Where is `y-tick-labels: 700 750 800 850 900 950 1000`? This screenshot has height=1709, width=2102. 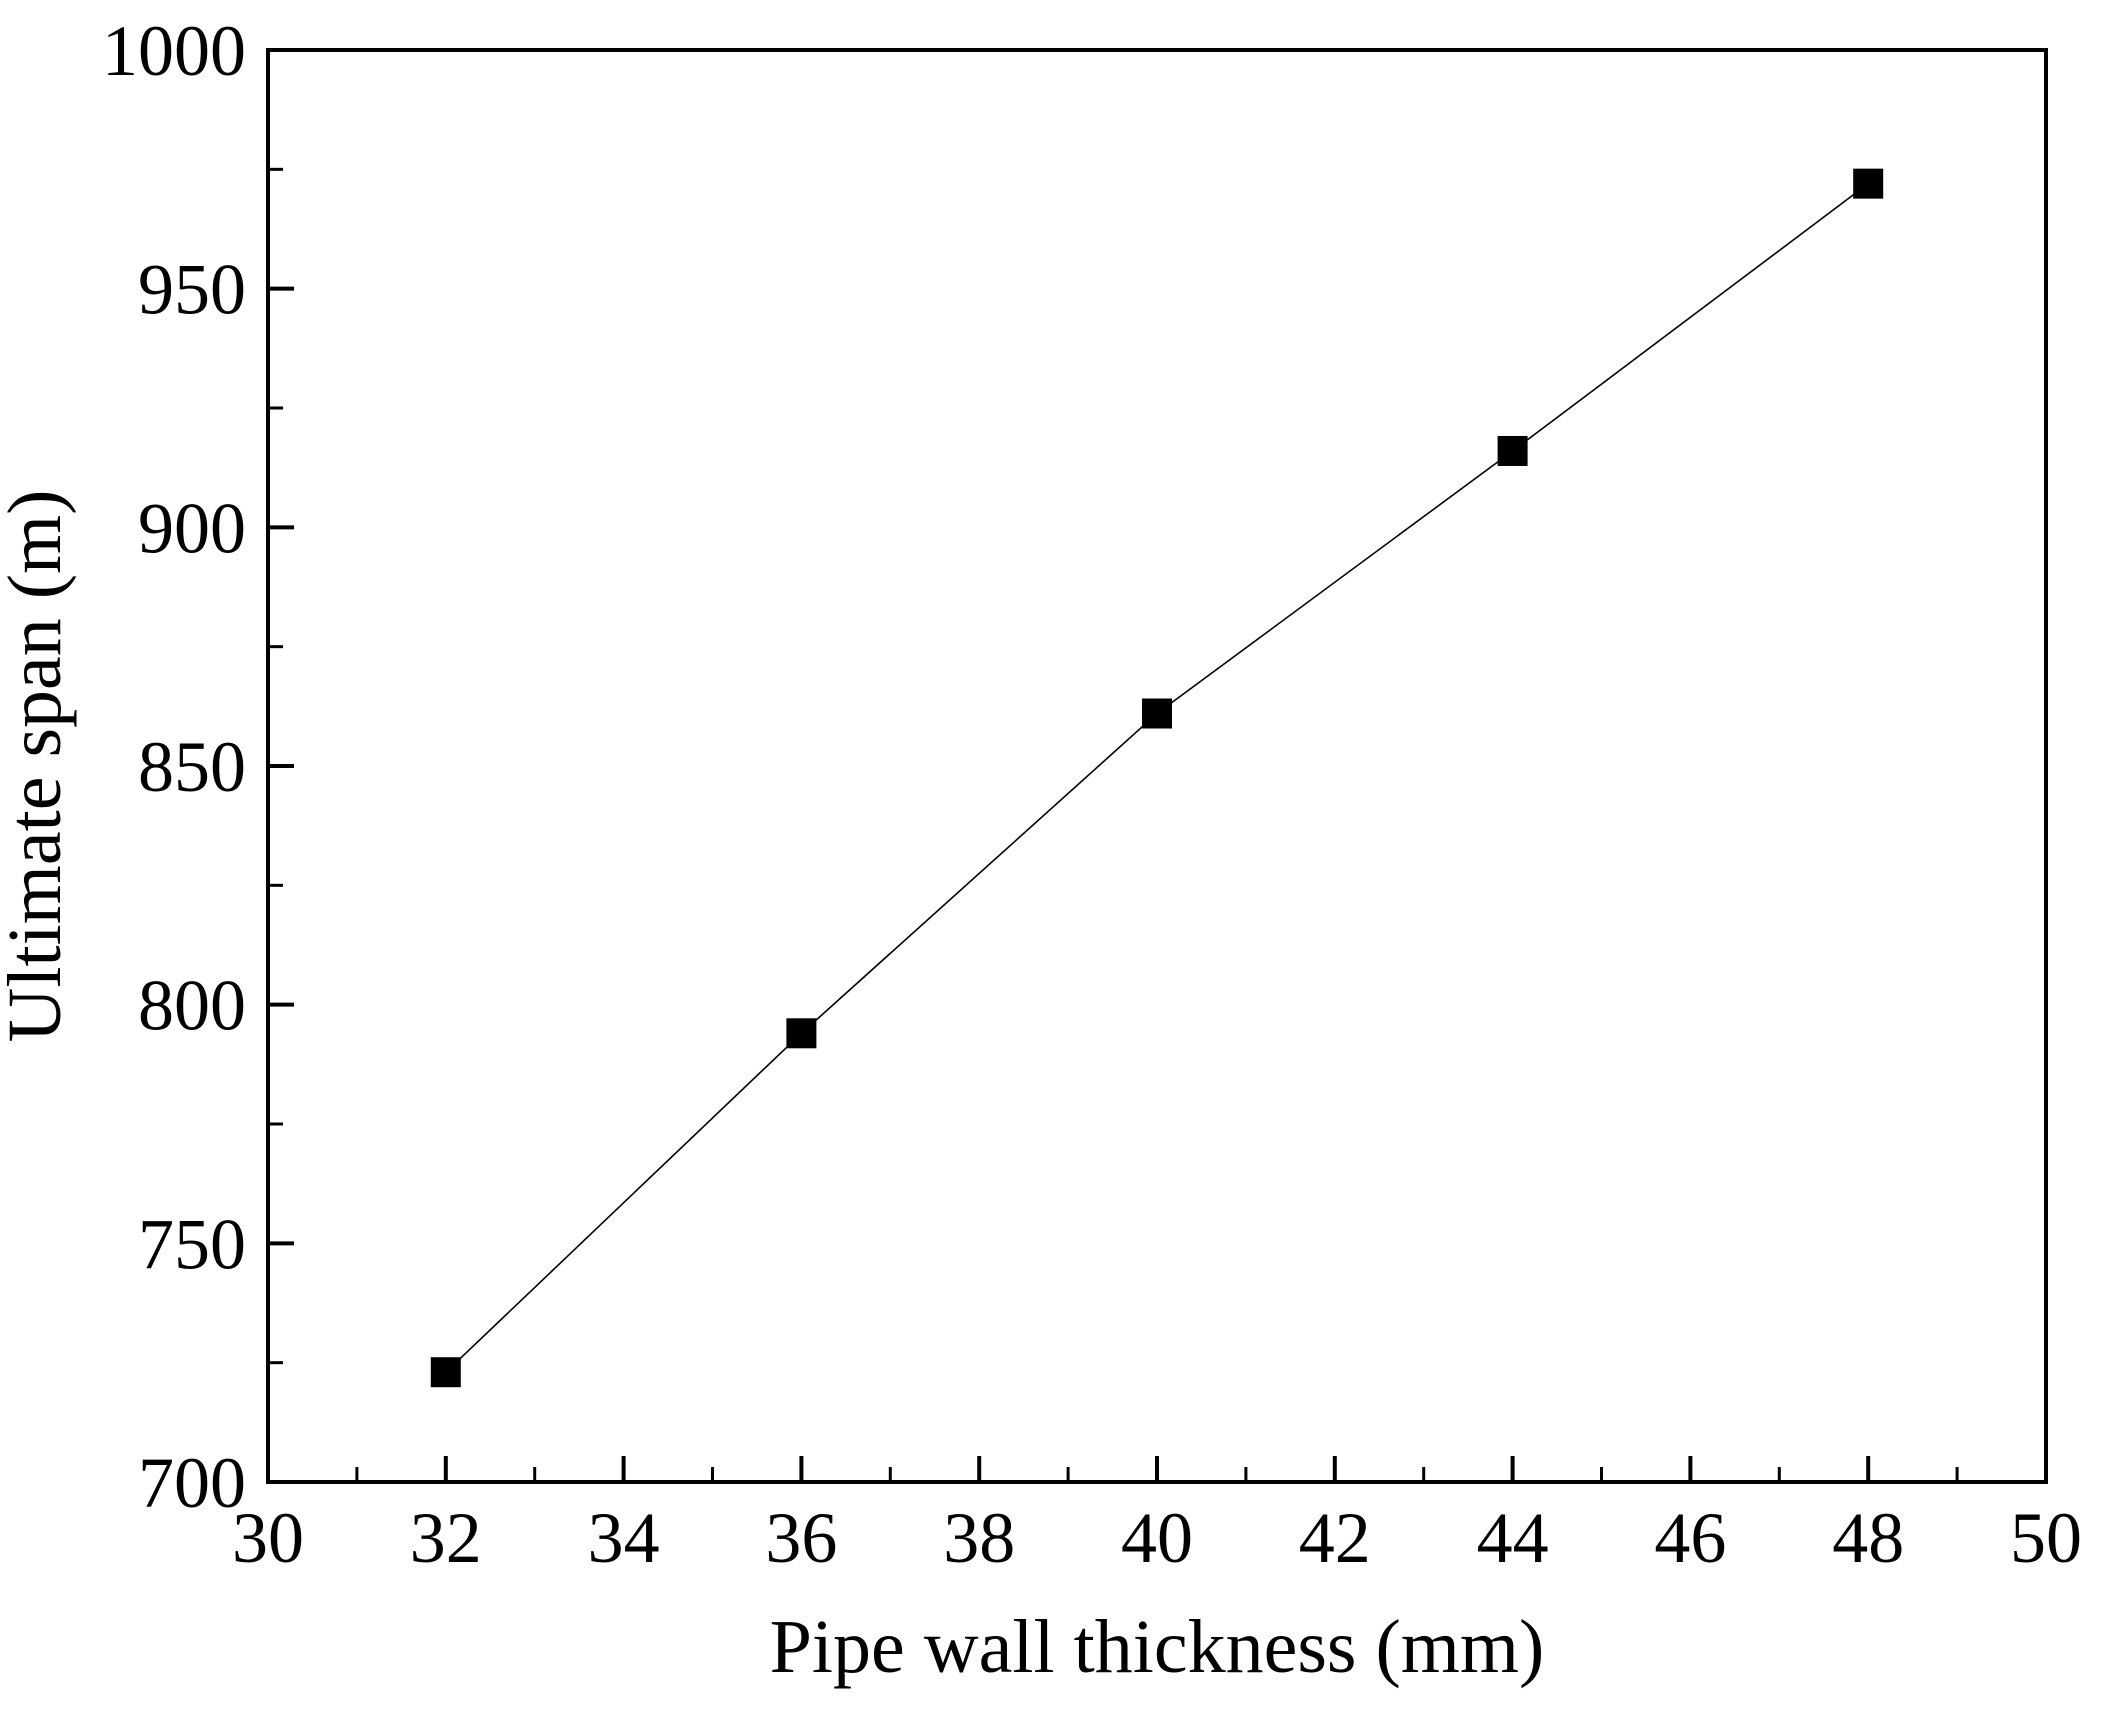 y-tick-labels: 700 750 800 850 900 950 1000 is located at coordinates (174, 767).